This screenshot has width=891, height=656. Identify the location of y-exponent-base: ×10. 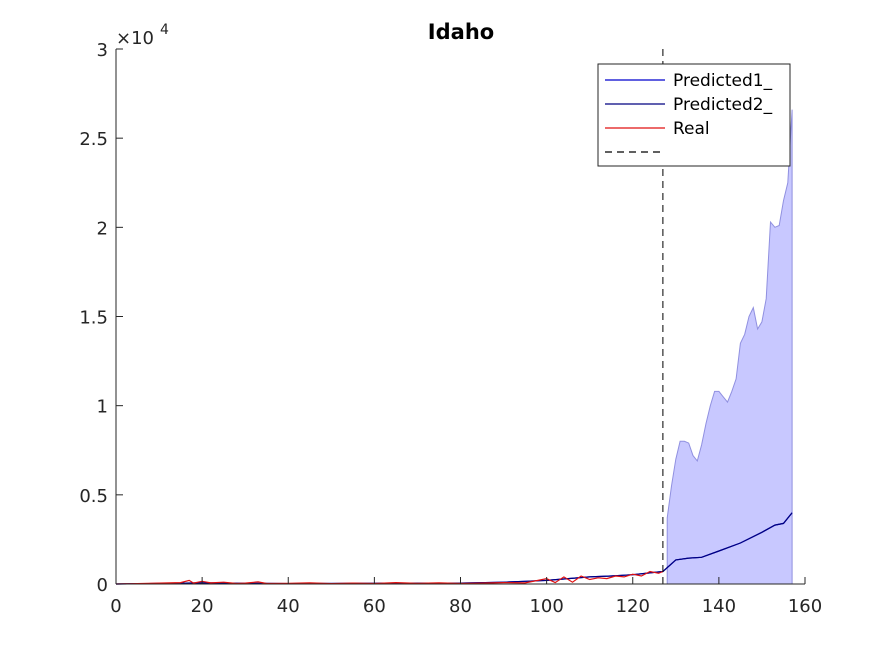
(135, 38).